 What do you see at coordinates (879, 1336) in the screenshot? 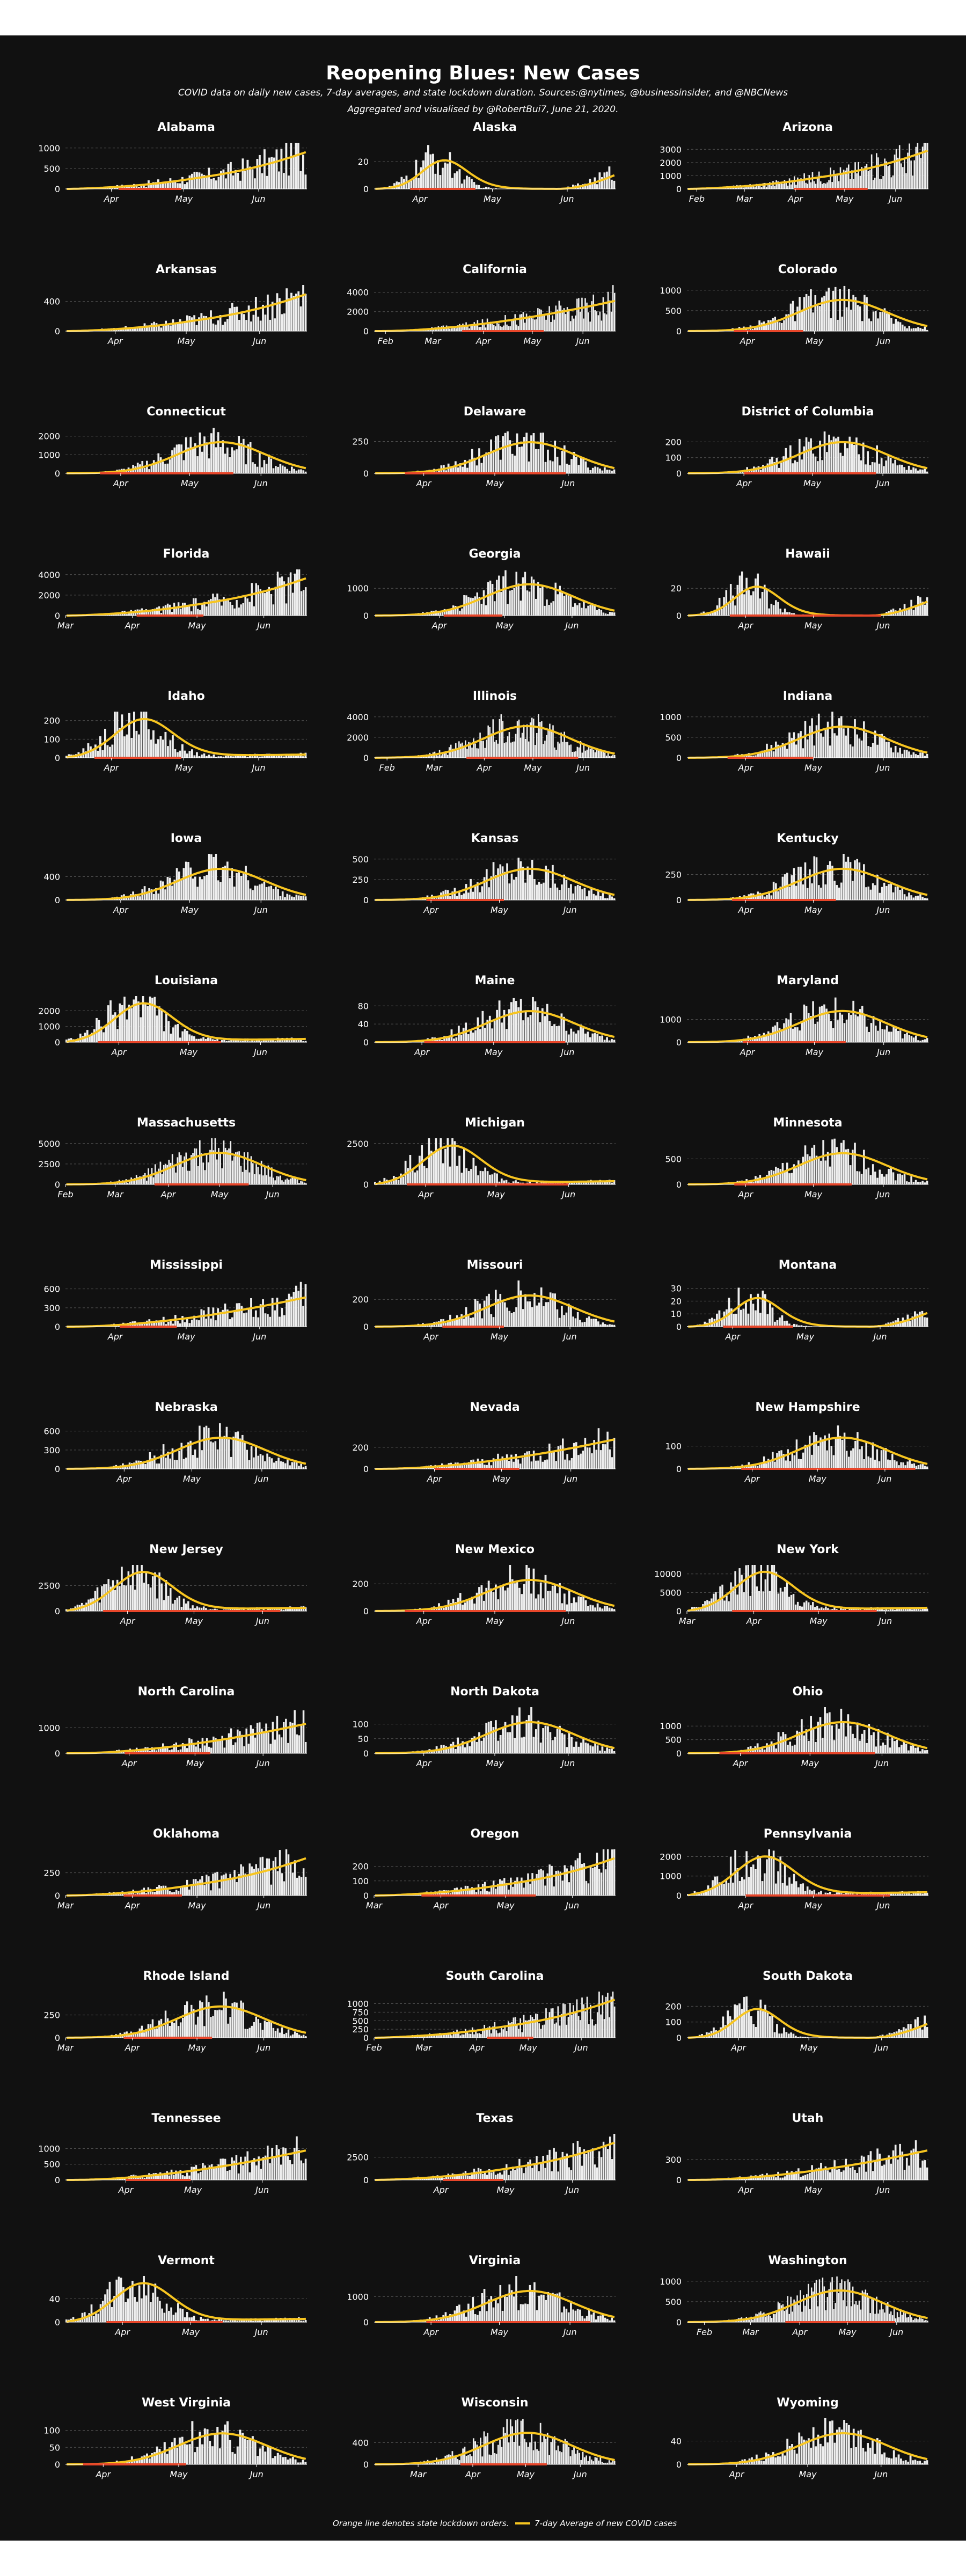
I see `x-tick-label: Jun` at bounding box center [879, 1336].